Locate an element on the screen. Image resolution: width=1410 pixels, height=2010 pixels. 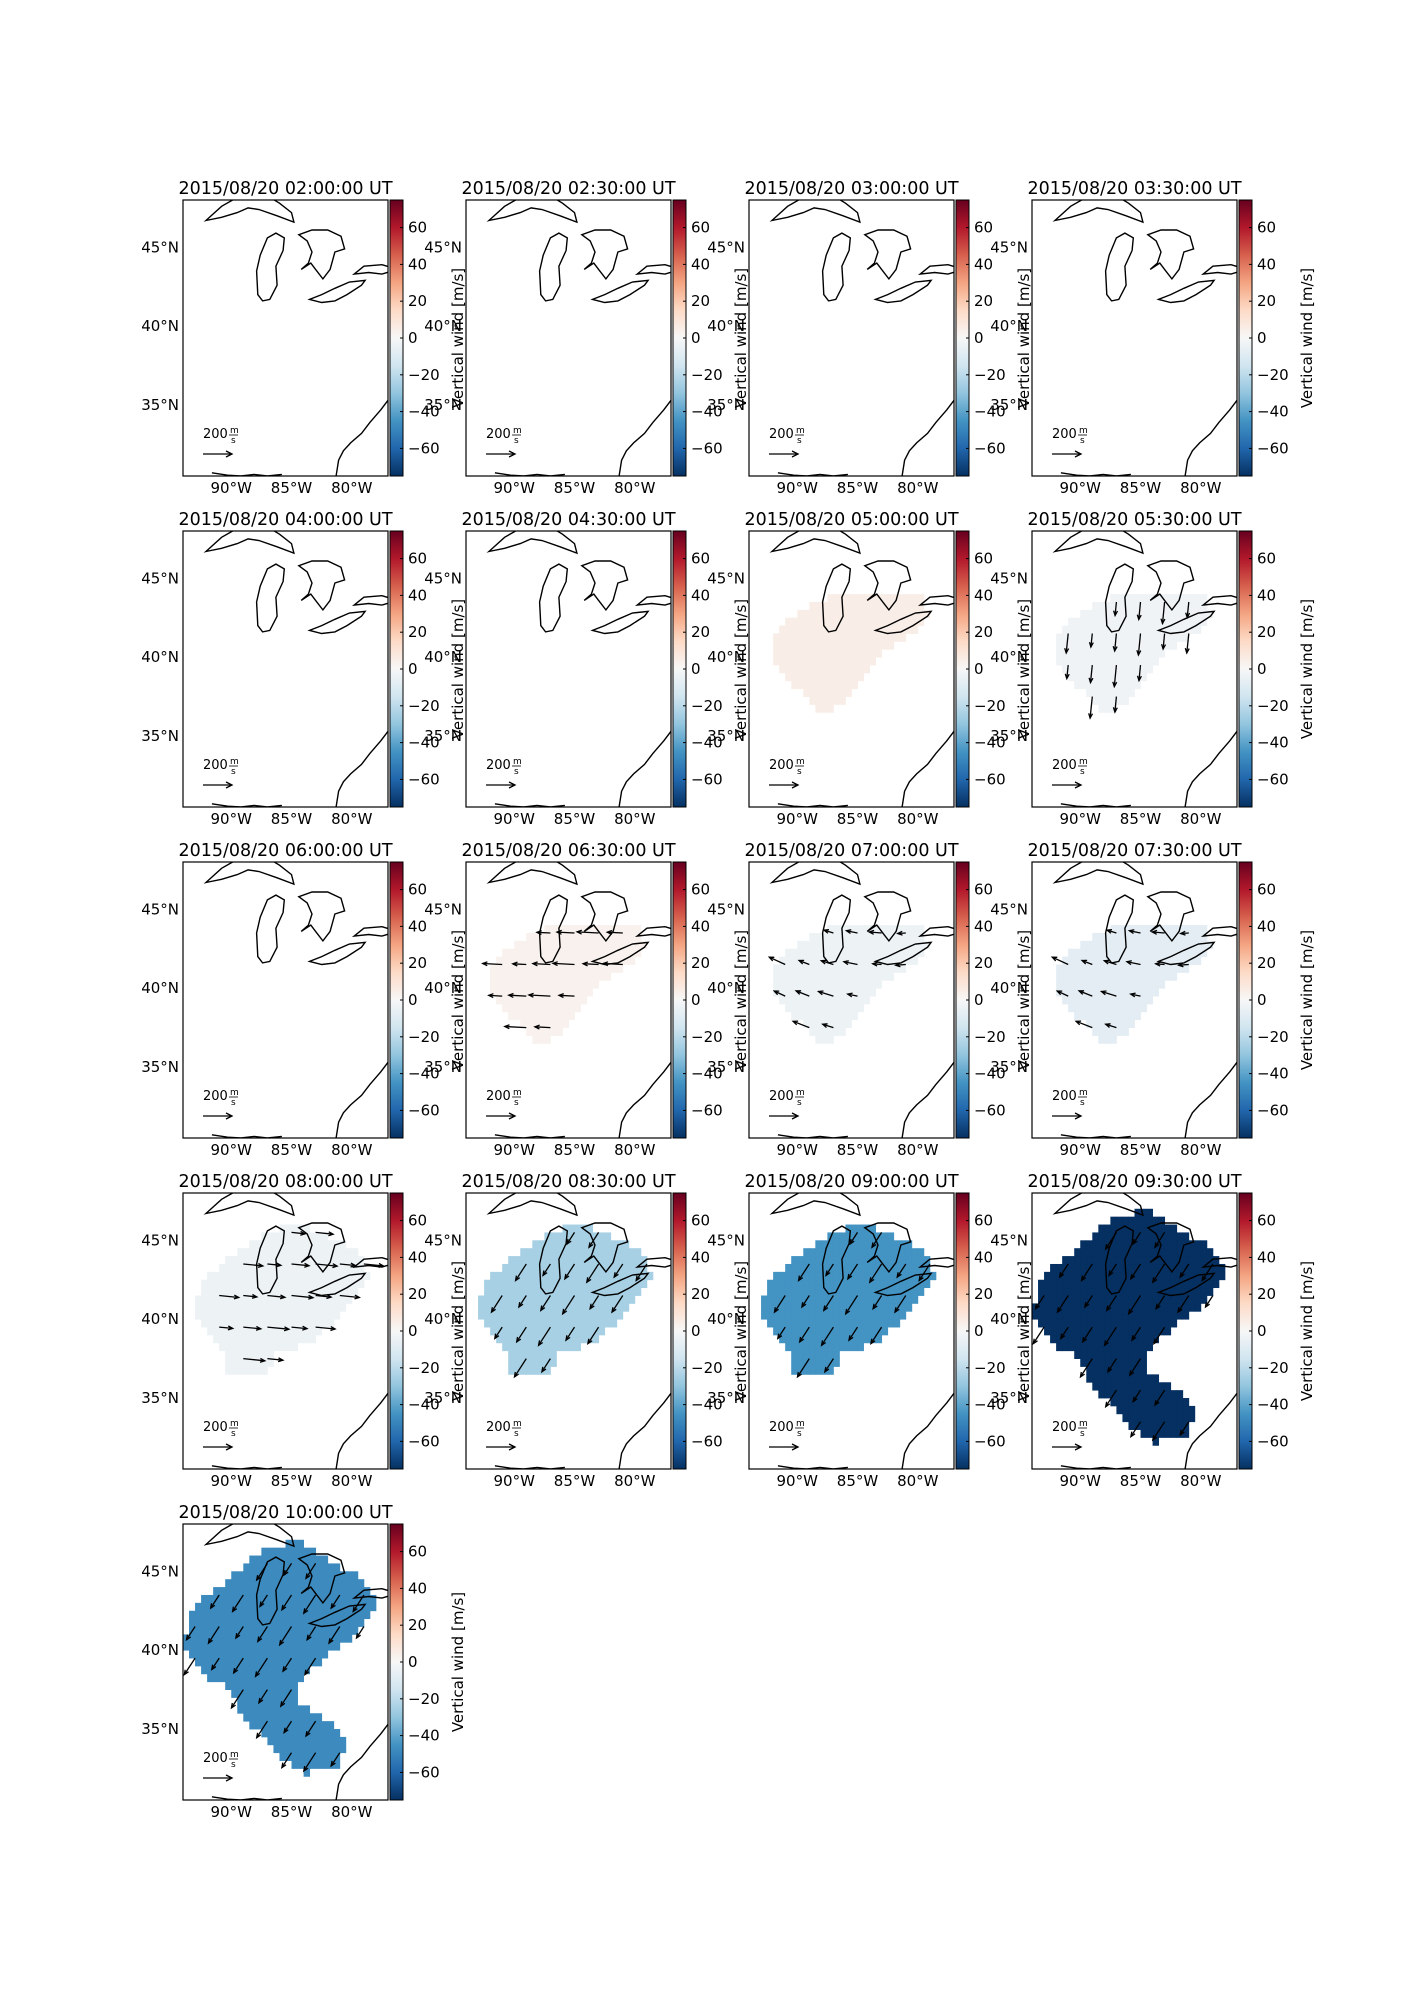
reference-vector-unit-den: s is located at coordinates (516, 1434).